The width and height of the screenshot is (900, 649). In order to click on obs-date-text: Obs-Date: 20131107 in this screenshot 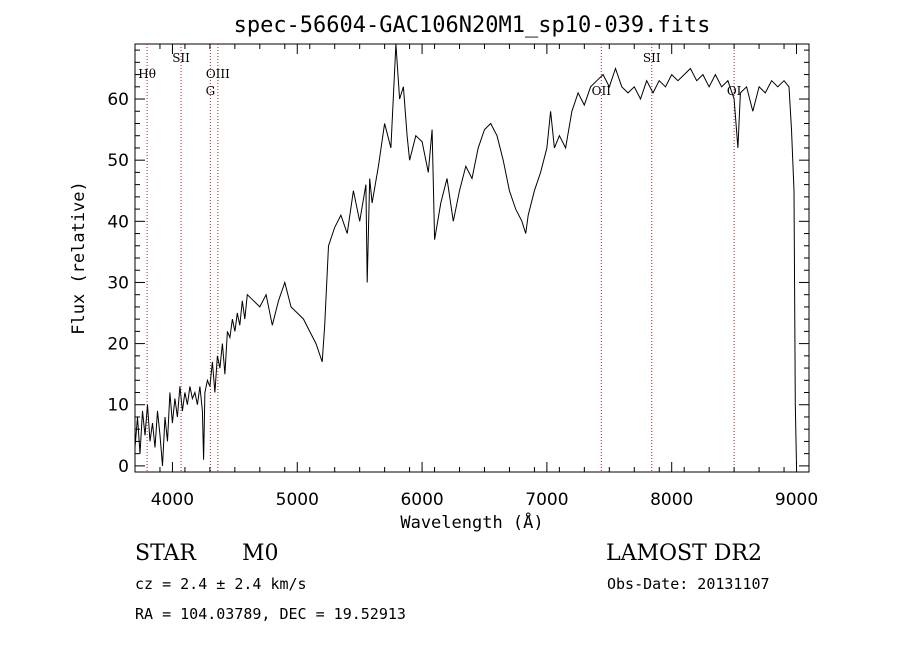, I will do `click(688, 584)`.